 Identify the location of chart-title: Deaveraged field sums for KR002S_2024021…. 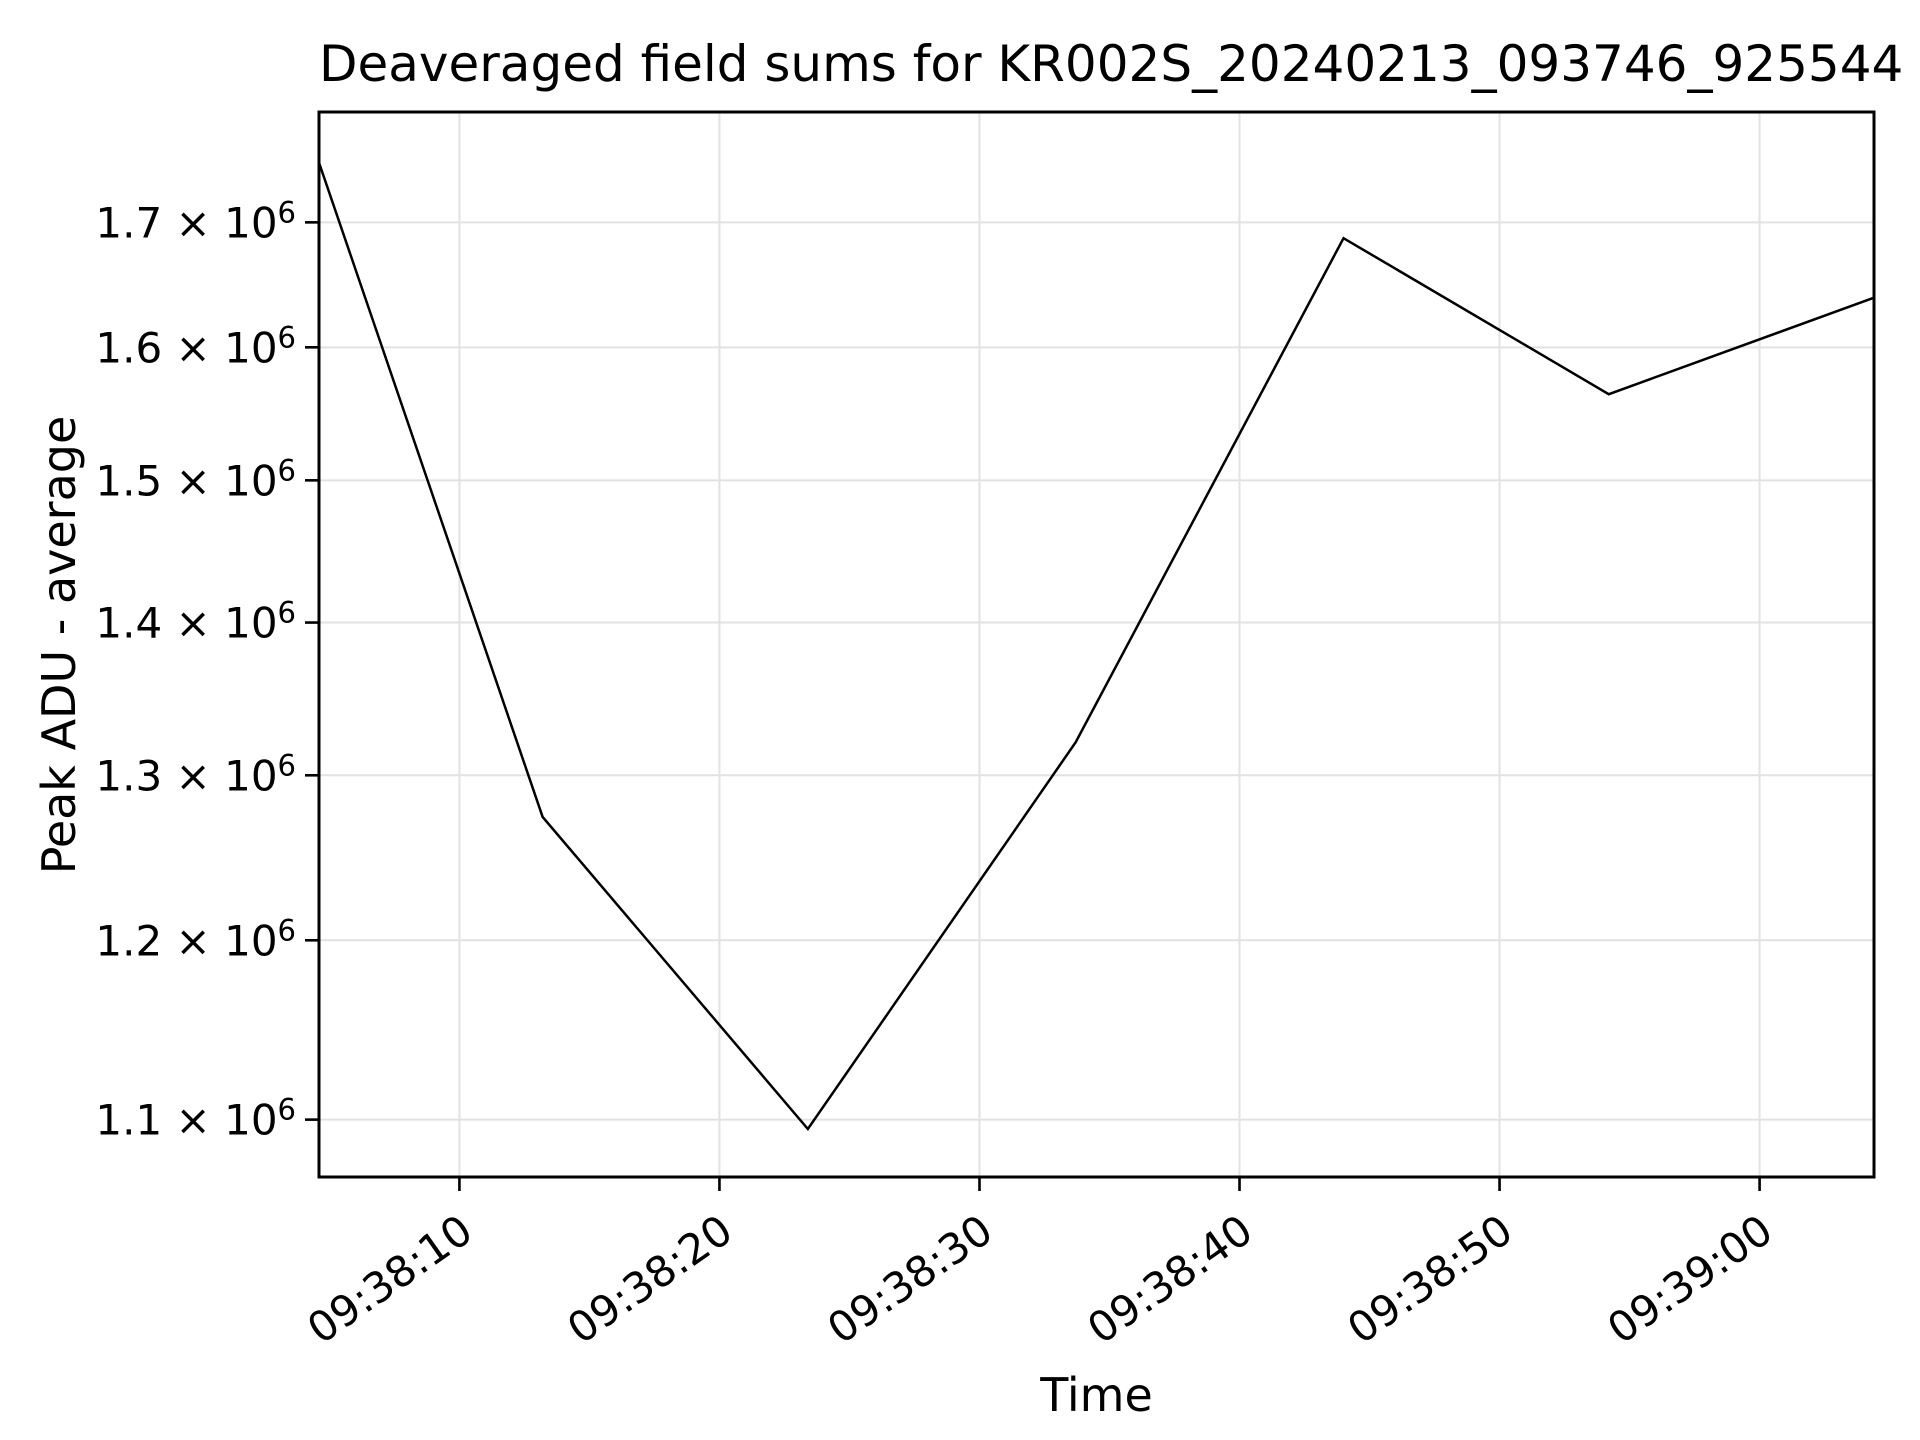
(1111, 64).